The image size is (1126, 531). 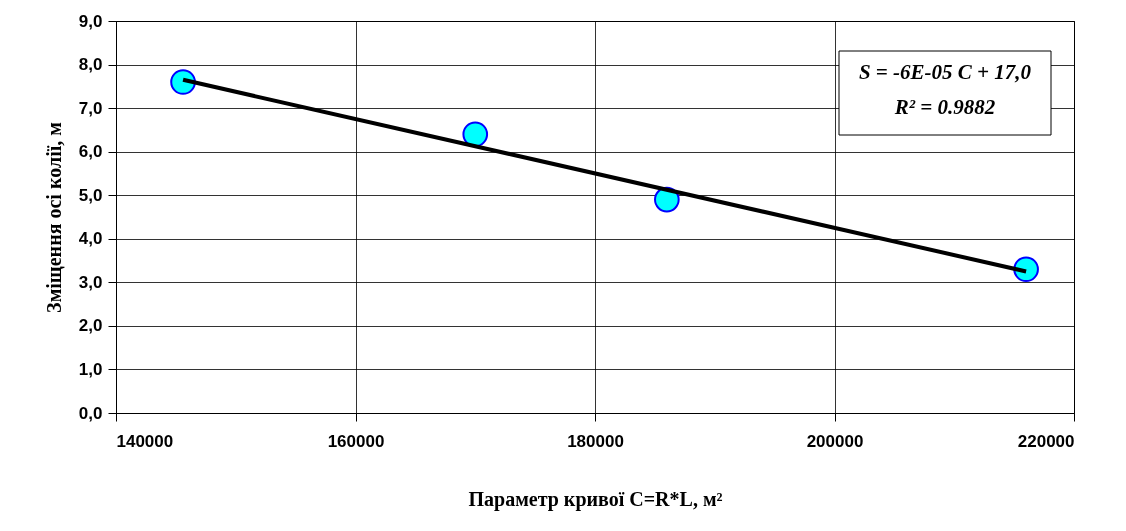 What do you see at coordinates (90, 152) in the screenshot?
I see `y-tick-label: 6,0` at bounding box center [90, 152].